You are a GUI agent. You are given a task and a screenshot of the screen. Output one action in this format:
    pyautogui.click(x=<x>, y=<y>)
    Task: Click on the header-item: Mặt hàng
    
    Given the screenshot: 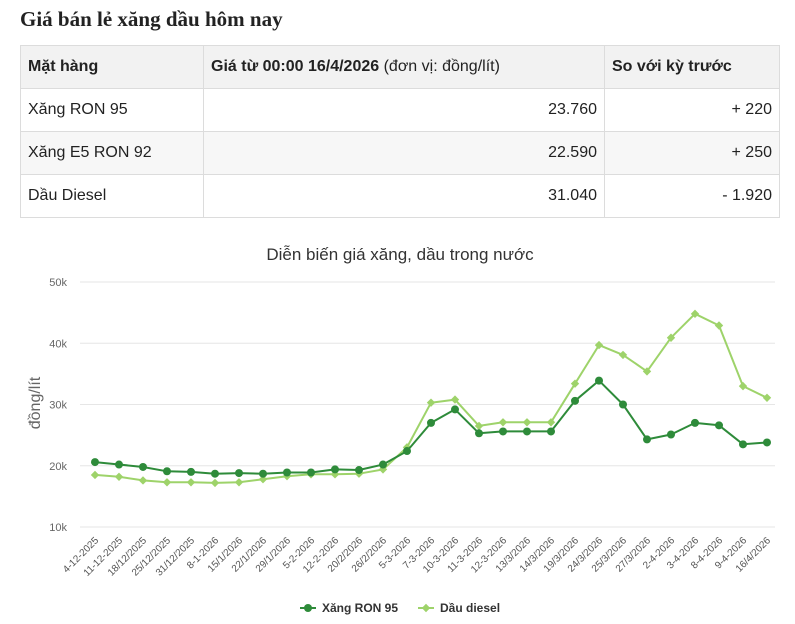 What is the action you would take?
    pyautogui.click(x=112, y=67)
    